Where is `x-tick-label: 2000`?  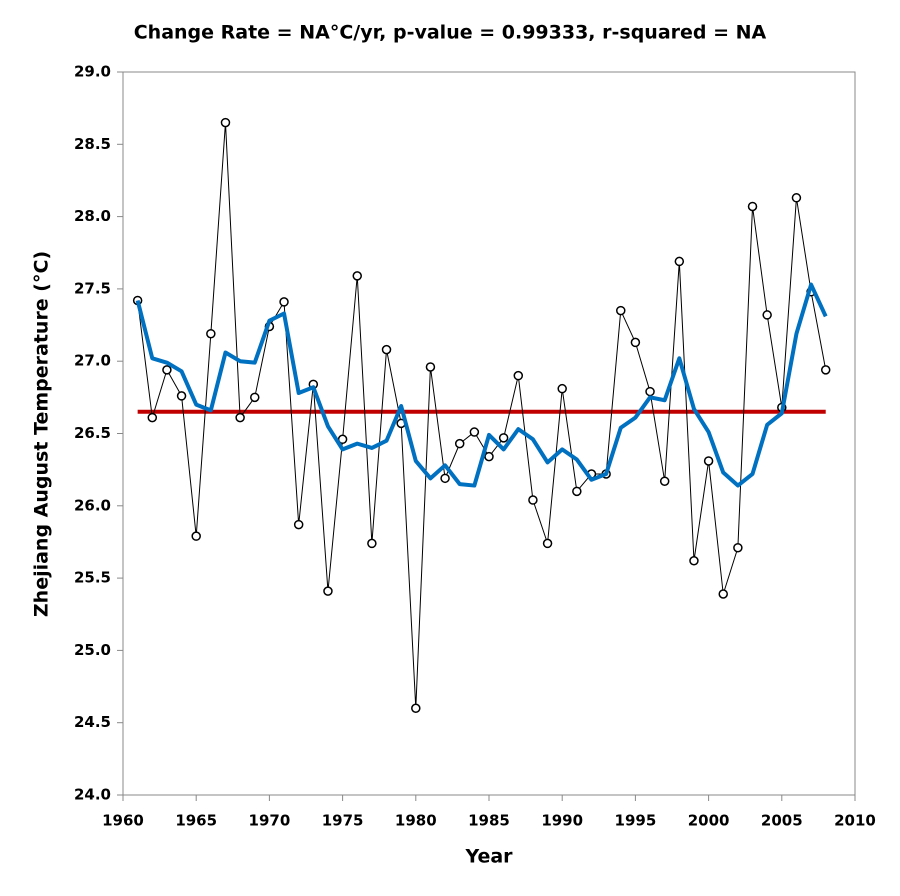
x-tick-label: 2000 is located at coordinates (709, 821).